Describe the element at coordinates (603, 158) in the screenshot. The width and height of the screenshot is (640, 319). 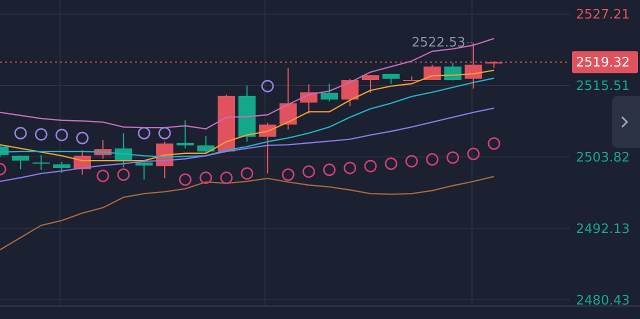
I see `y-tick-label: 2503.82` at that location.